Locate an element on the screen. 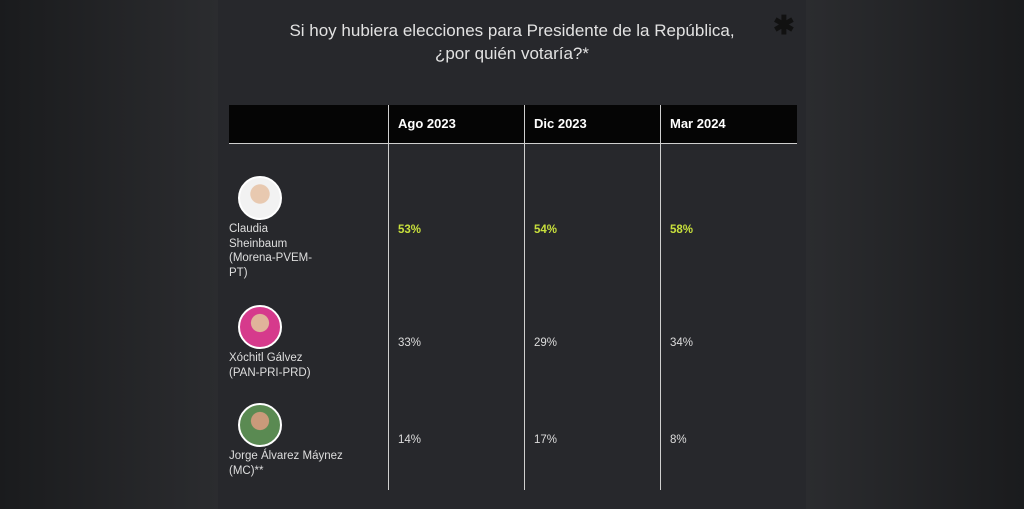  title-line: ¿por quién votaría?* is located at coordinates (512, 53).